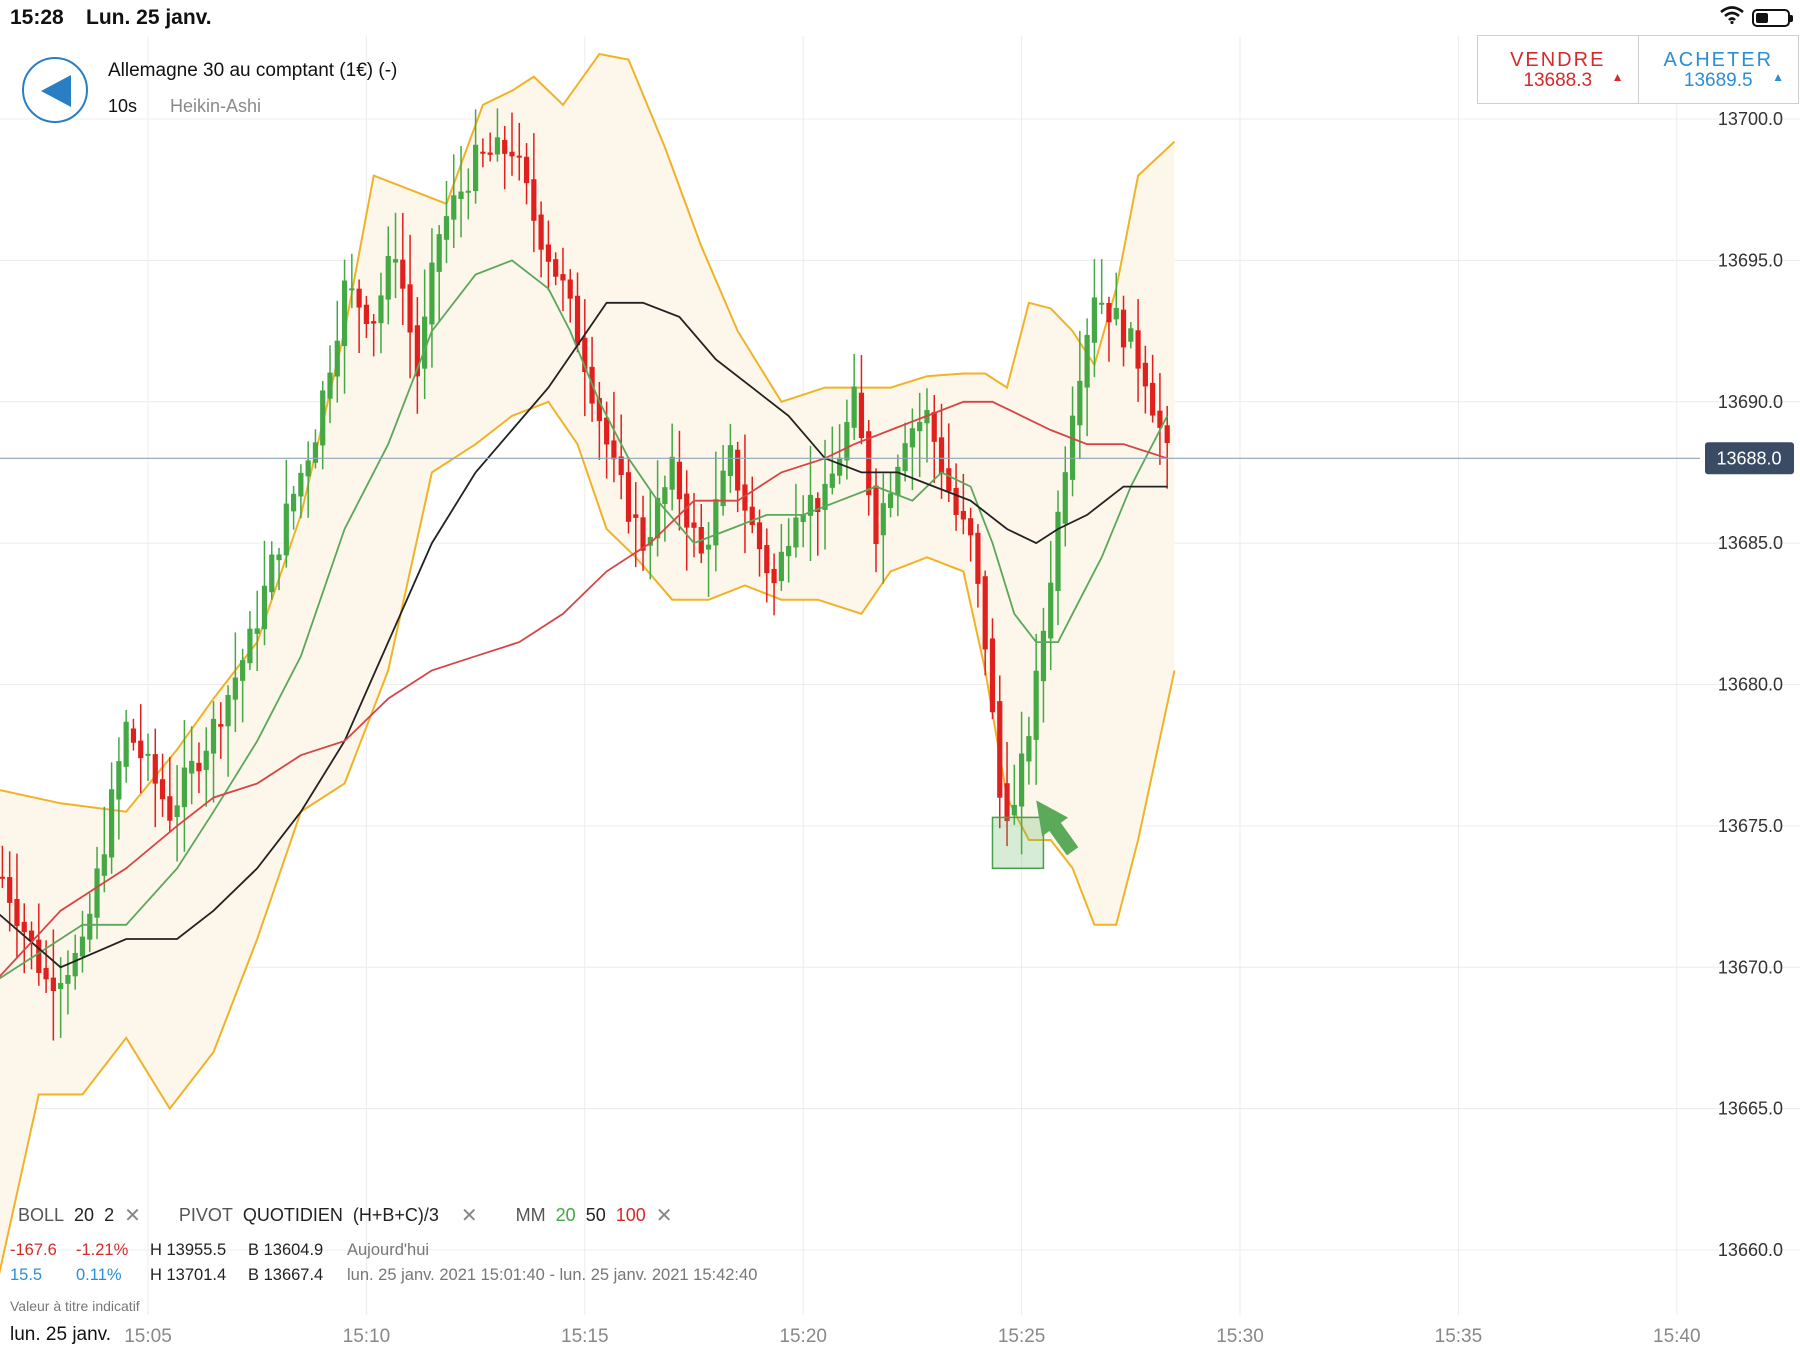  I want to click on annotations, so click(1035, 835).